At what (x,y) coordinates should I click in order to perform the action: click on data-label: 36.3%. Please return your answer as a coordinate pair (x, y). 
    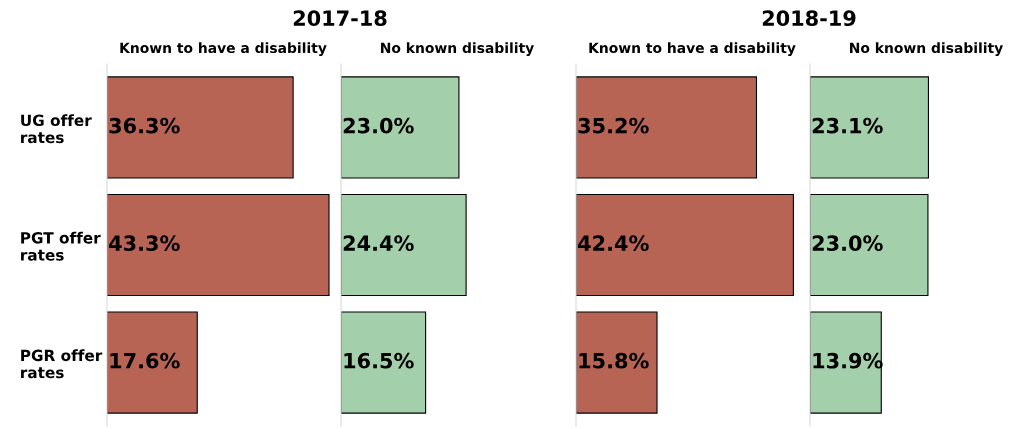
    Looking at the image, I should click on (144, 125).